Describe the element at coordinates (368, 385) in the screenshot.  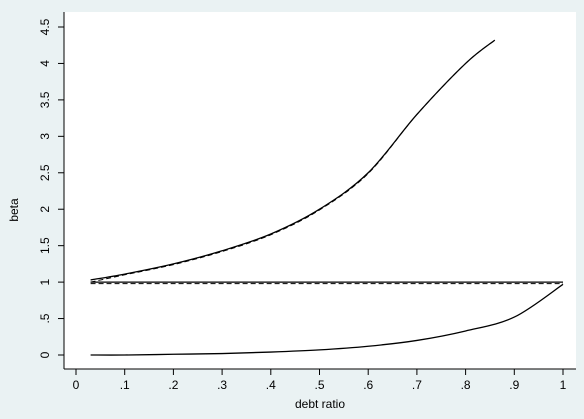
I see `x-tick-label: .6` at that location.